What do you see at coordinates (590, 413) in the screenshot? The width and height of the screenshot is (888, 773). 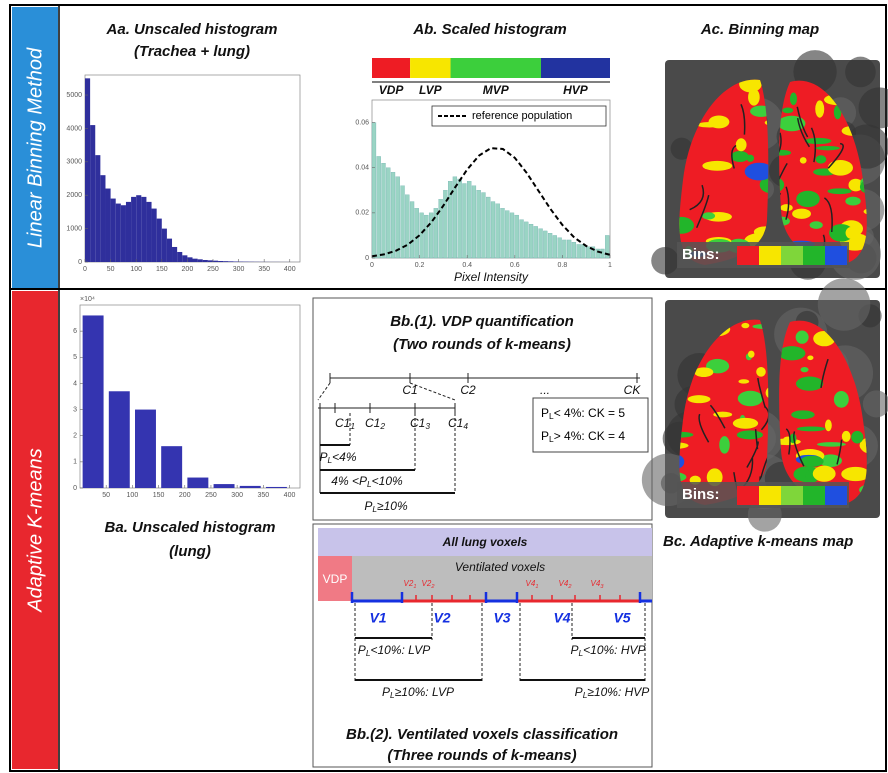 I see `text-part: < 4%: CK = 5` at bounding box center [590, 413].